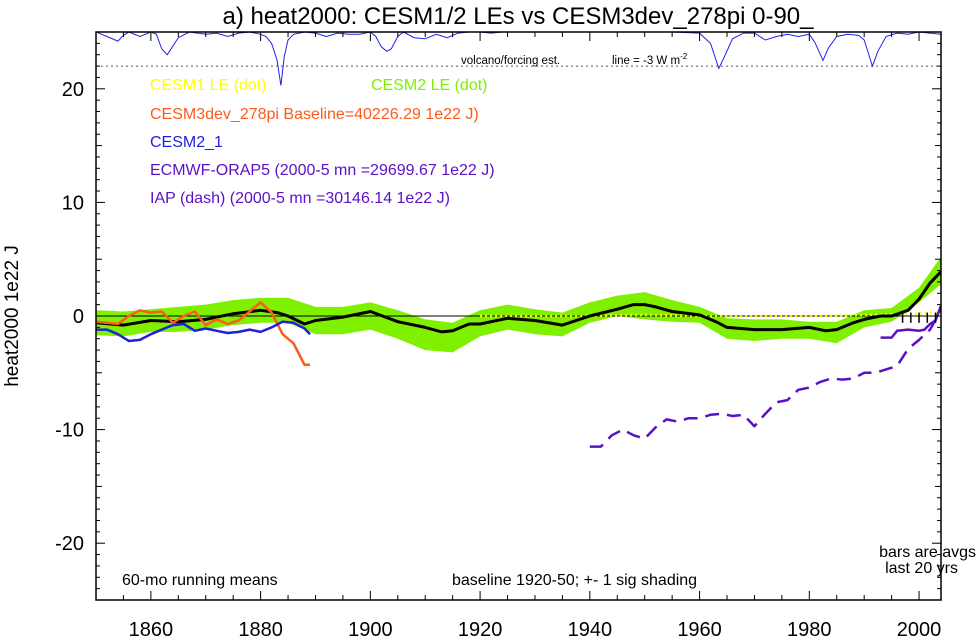  What do you see at coordinates (200, 580) in the screenshot?
I see `running-means-note: 60-mo running means` at bounding box center [200, 580].